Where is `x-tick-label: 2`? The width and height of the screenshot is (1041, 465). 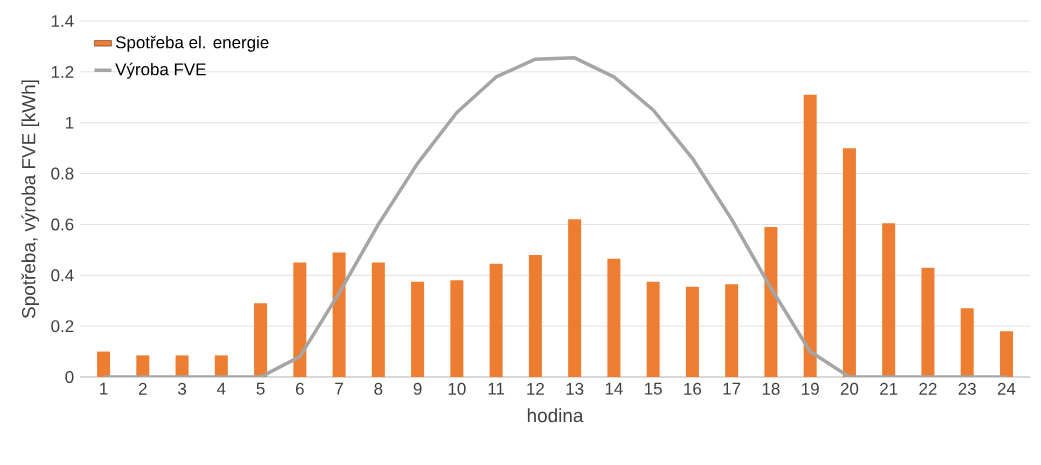 x-tick-label: 2 is located at coordinates (142, 388).